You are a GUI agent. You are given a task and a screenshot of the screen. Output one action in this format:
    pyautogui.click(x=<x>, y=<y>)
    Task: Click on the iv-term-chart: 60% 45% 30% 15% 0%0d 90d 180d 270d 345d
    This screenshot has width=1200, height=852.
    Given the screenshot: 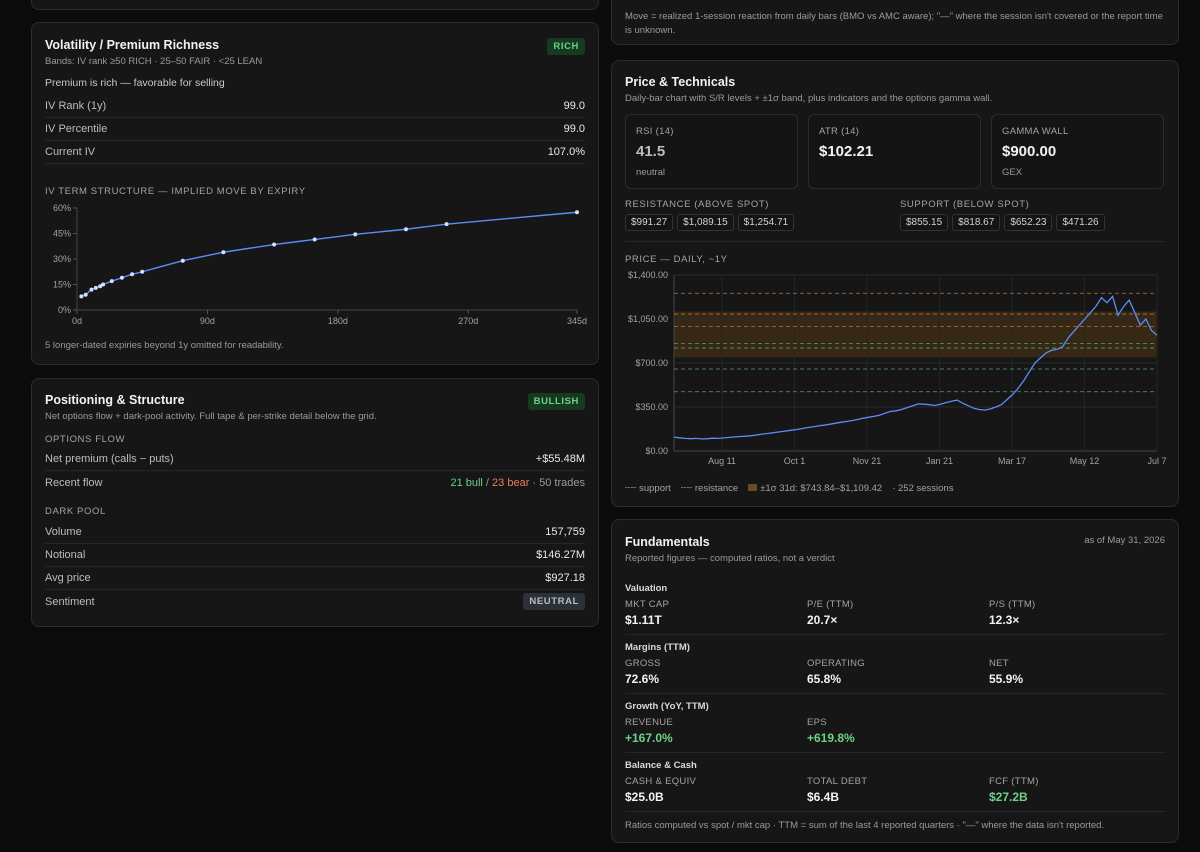 What is the action you would take?
    pyautogui.click(x=320, y=264)
    